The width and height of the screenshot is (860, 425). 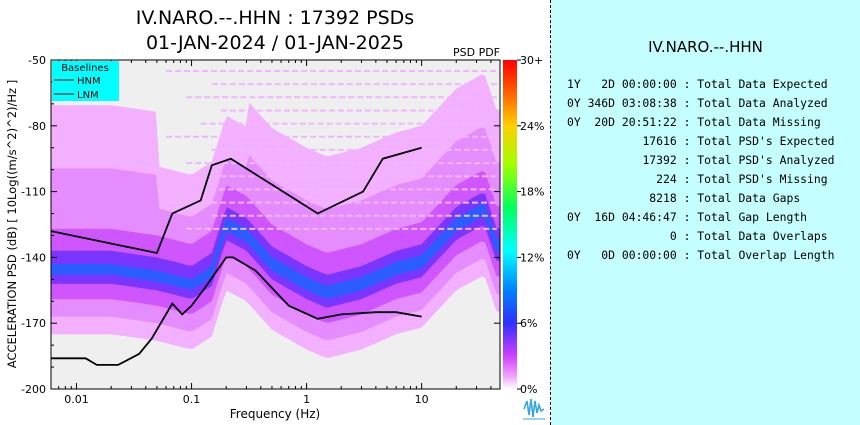 What do you see at coordinates (33, 192) in the screenshot?
I see `y-tick-label: -110` at bounding box center [33, 192].